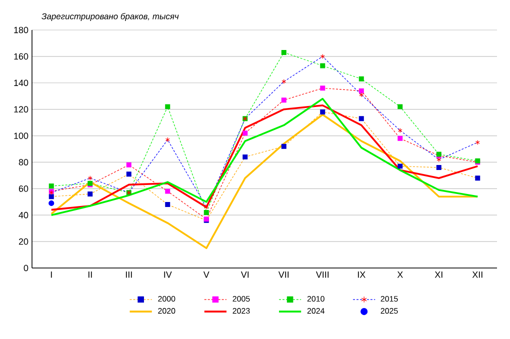 The image size is (510, 339). What do you see at coordinates (283, 275) in the screenshot?
I see `x-tick-label: VII` at bounding box center [283, 275].